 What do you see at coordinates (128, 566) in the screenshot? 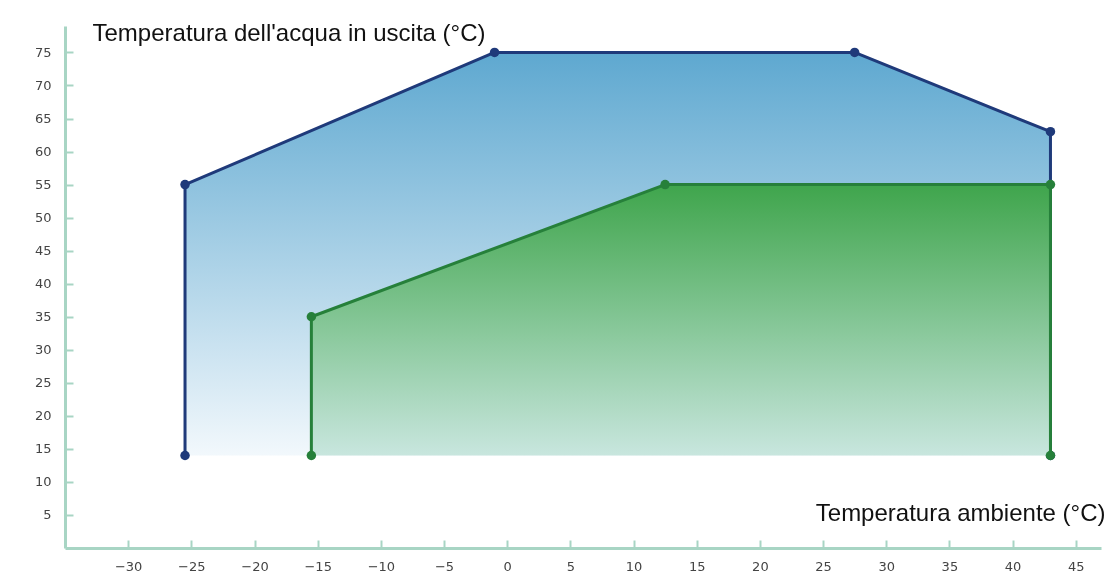
I see `x-tick-label: −30` at bounding box center [128, 566].